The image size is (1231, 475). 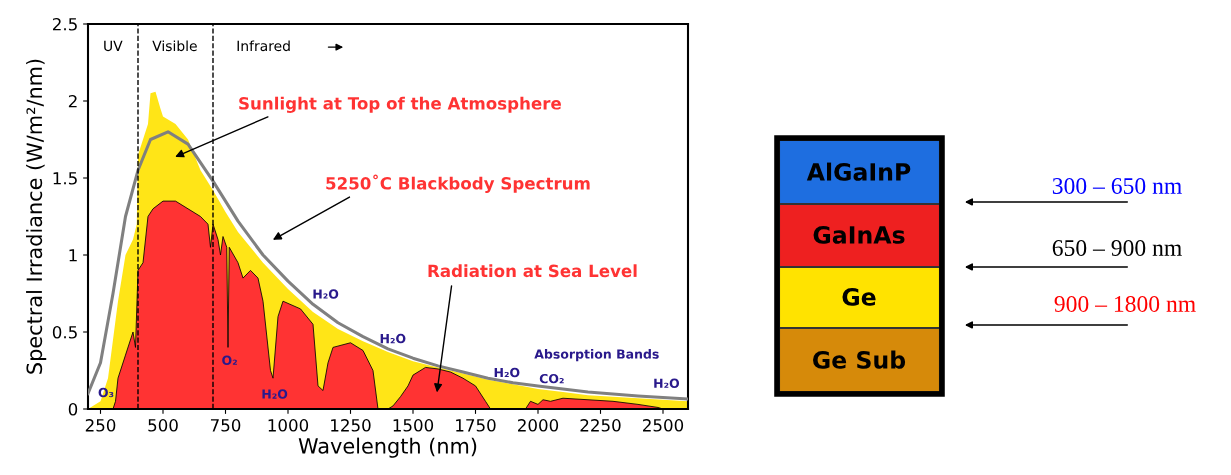 I want to click on text: 300 – 650 nm, so click(x=1117, y=185).